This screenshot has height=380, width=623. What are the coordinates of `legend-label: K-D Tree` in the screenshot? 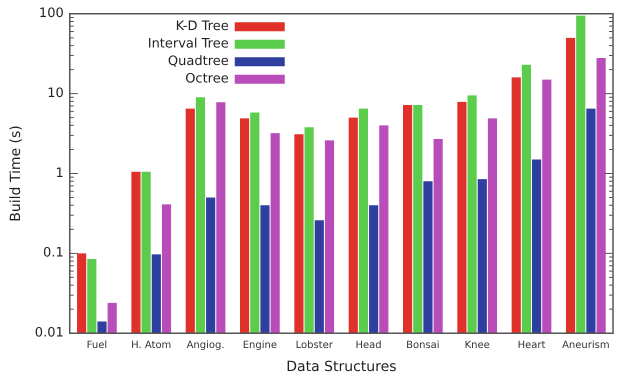 It's located at (202, 26).